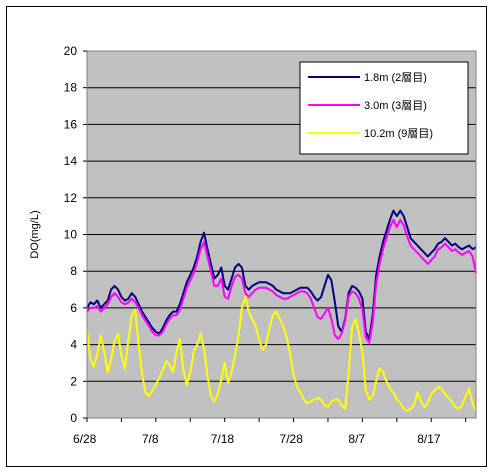 This screenshot has width=493, height=473. Describe the element at coordinates (395, 77) in the screenshot. I see `legend-label-1: 1.8m (2層目)` at that location.